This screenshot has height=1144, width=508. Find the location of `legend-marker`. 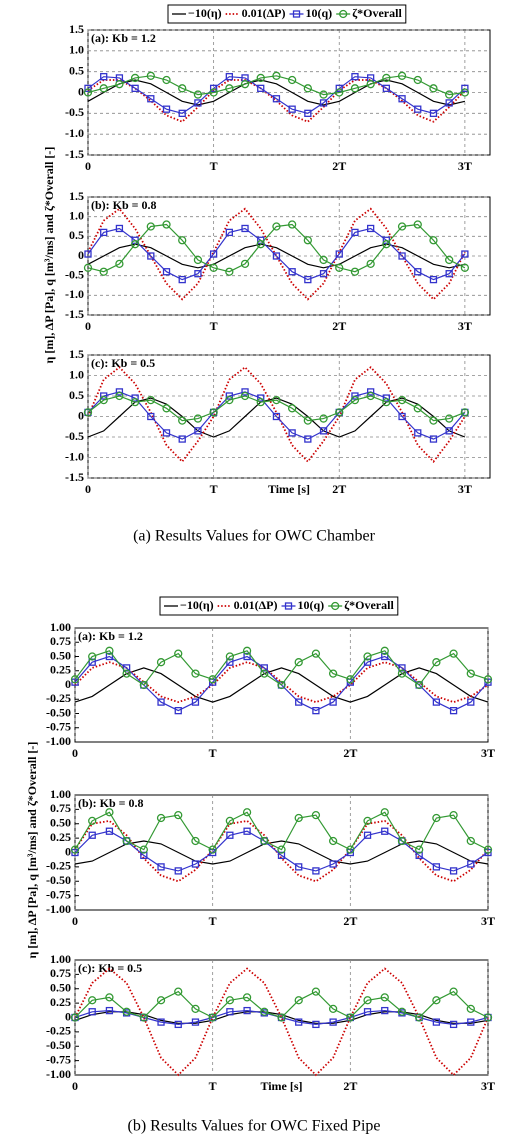

legend-marker is located at coordinates (288, 606).